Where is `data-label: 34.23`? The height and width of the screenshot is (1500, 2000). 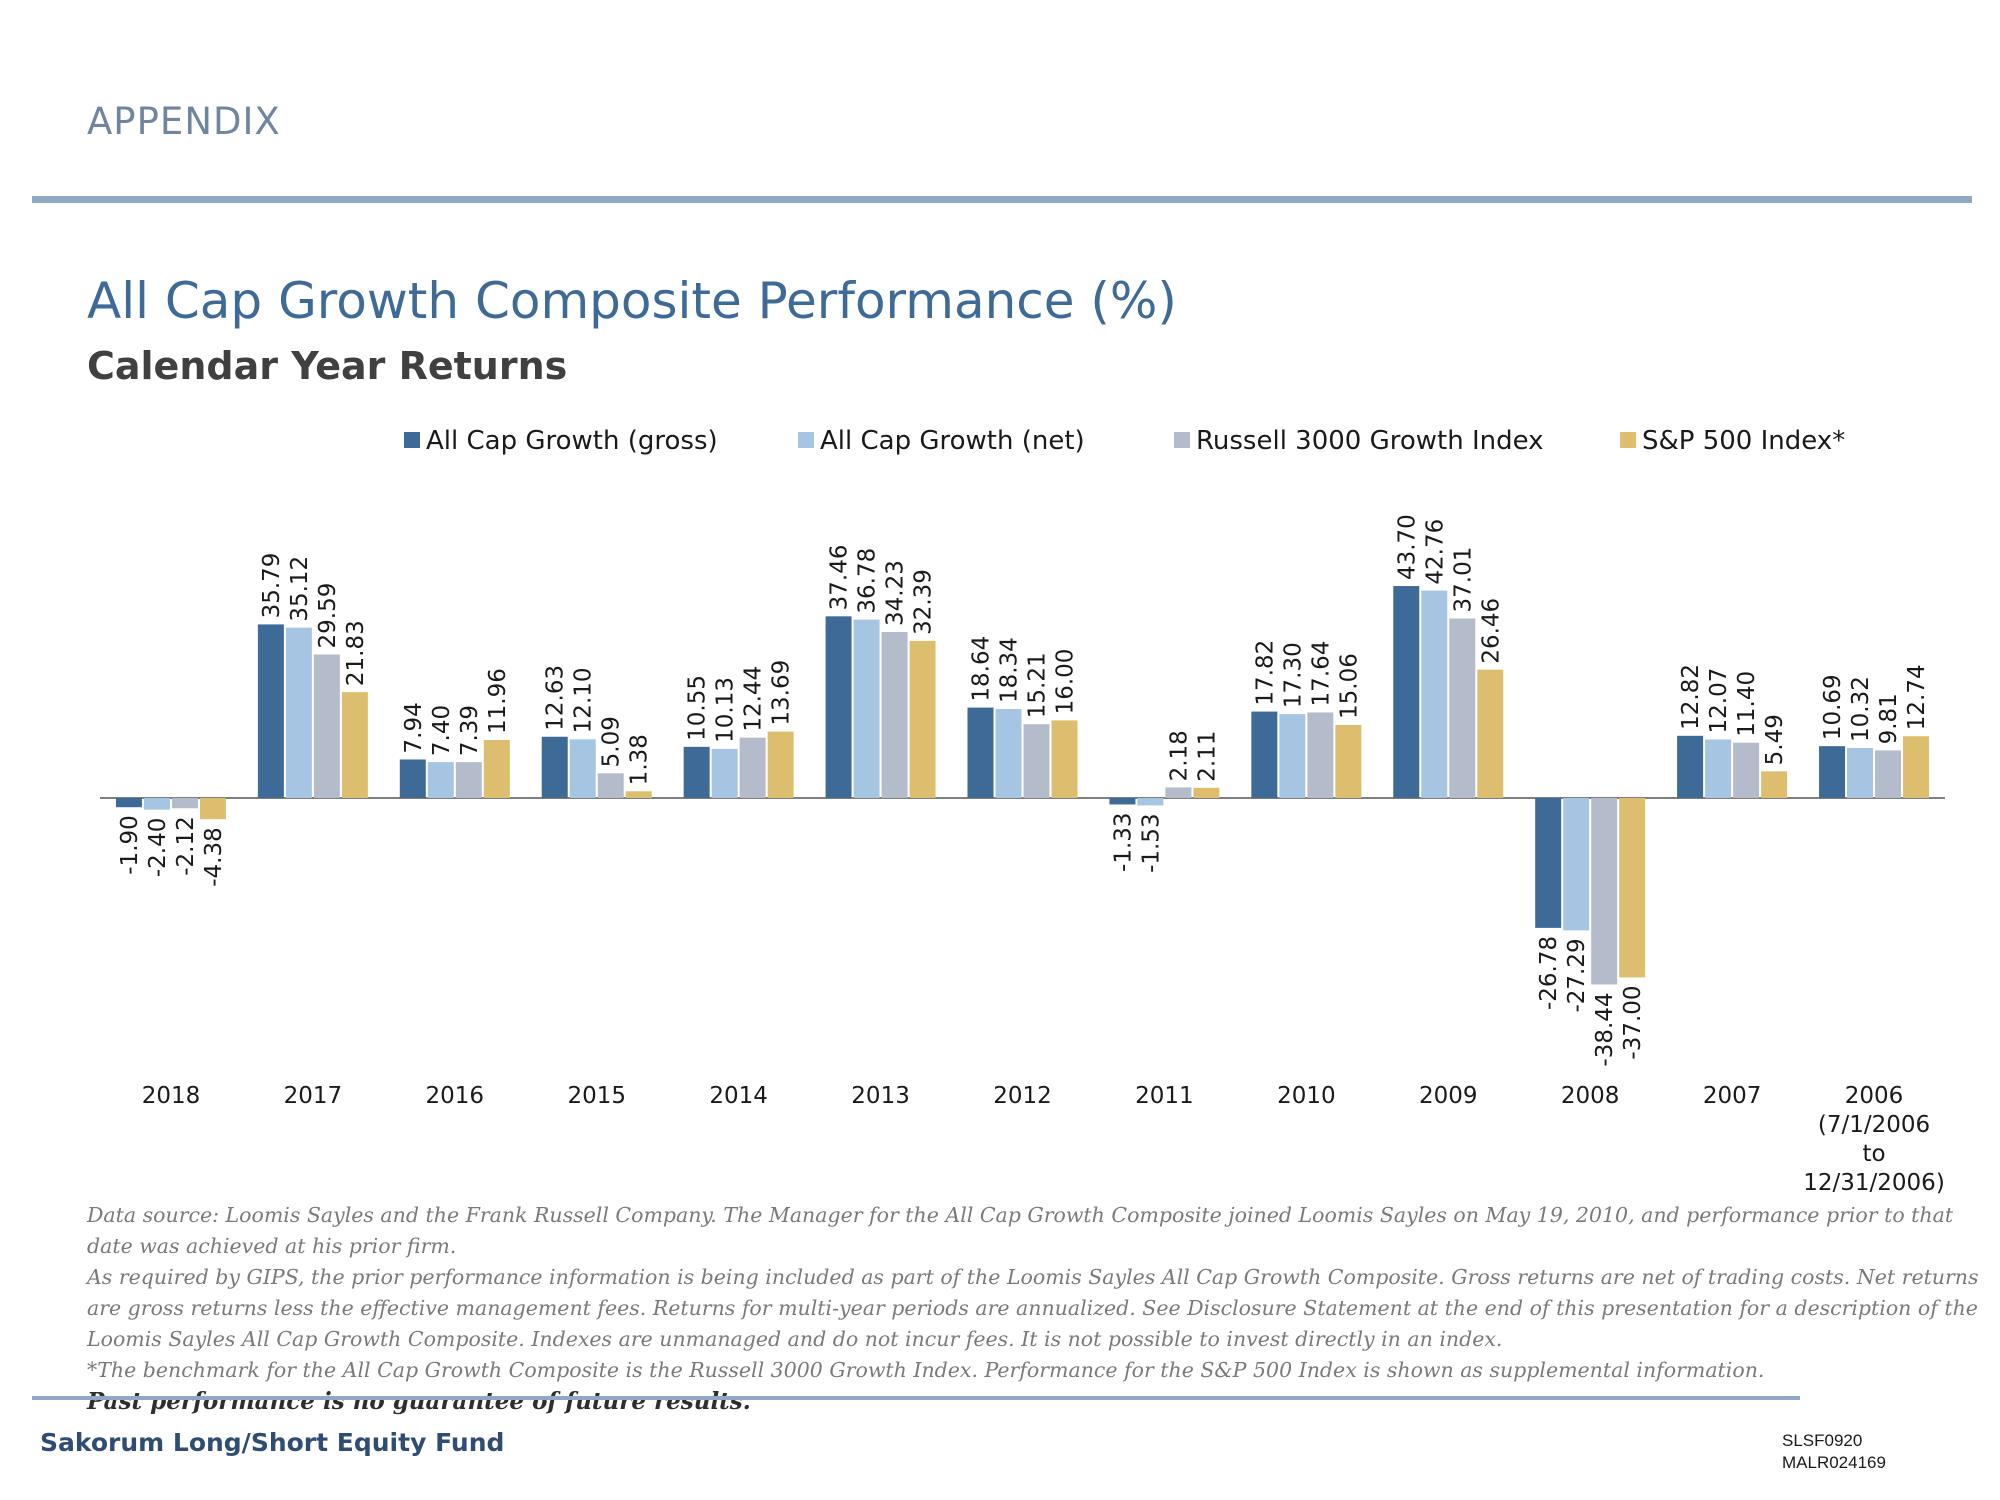
data-label: 34.23 is located at coordinates (896, 593).